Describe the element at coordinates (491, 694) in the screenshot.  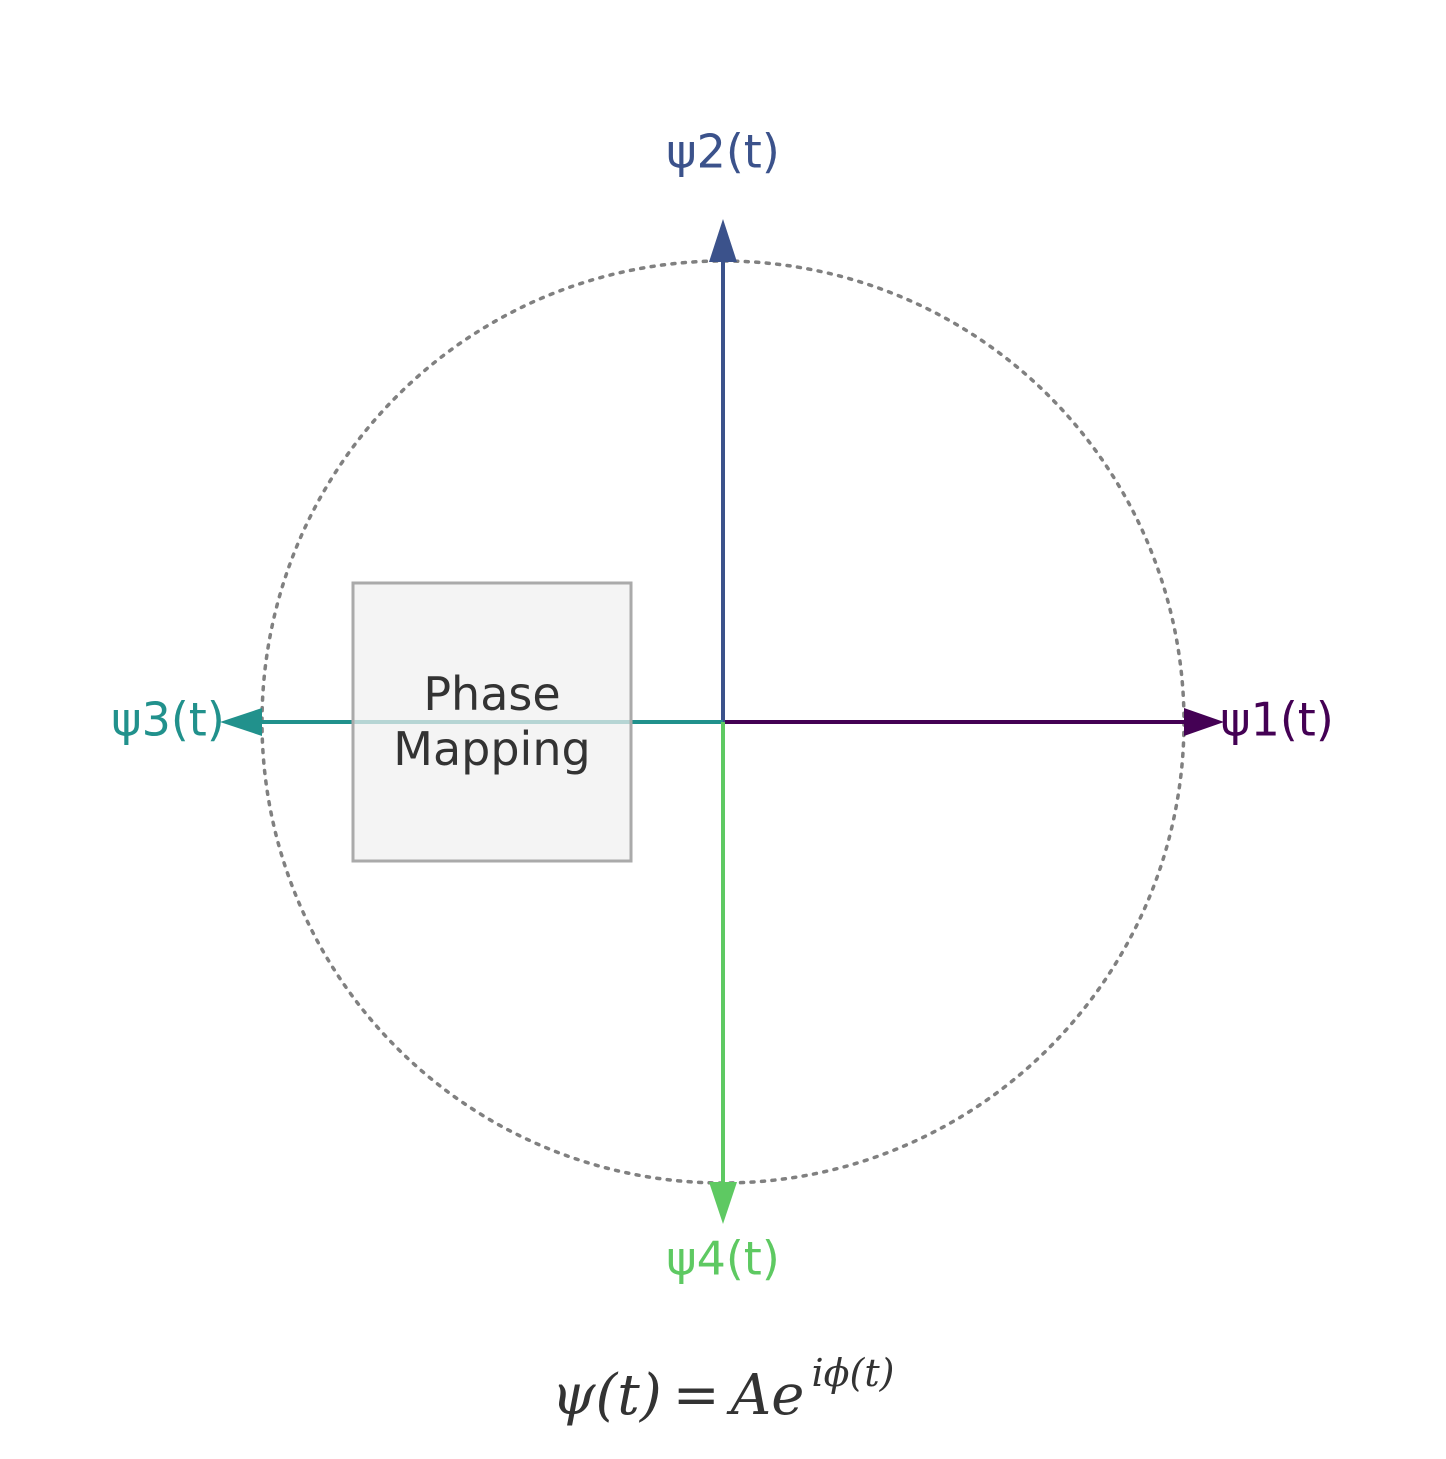
I see `phase-mapping-label-line1: Phase` at that location.